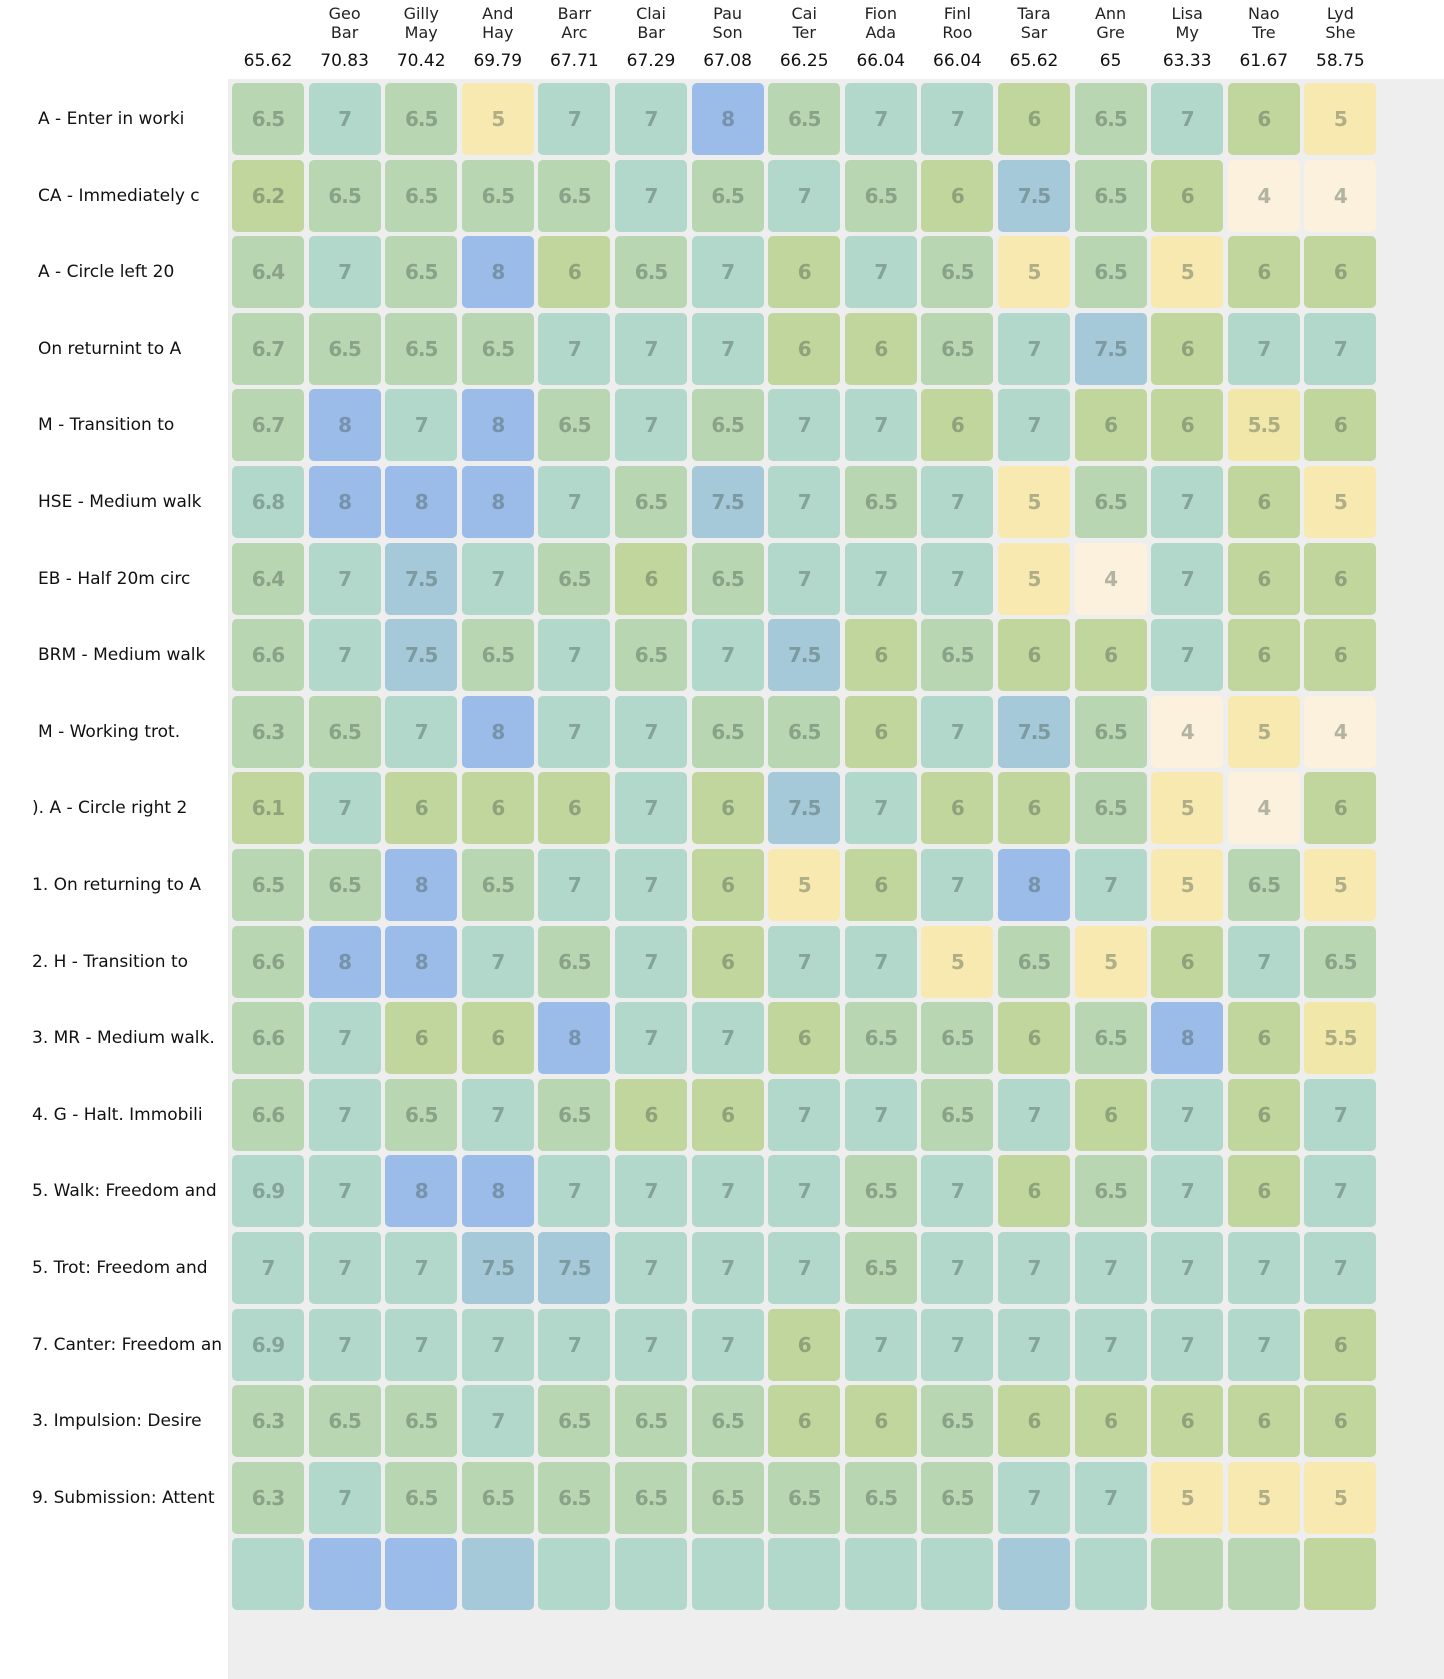 The height and width of the screenshot is (1679, 1444). What do you see at coordinates (1111, 24) in the screenshot?
I see `column-header: Ann Gre` at bounding box center [1111, 24].